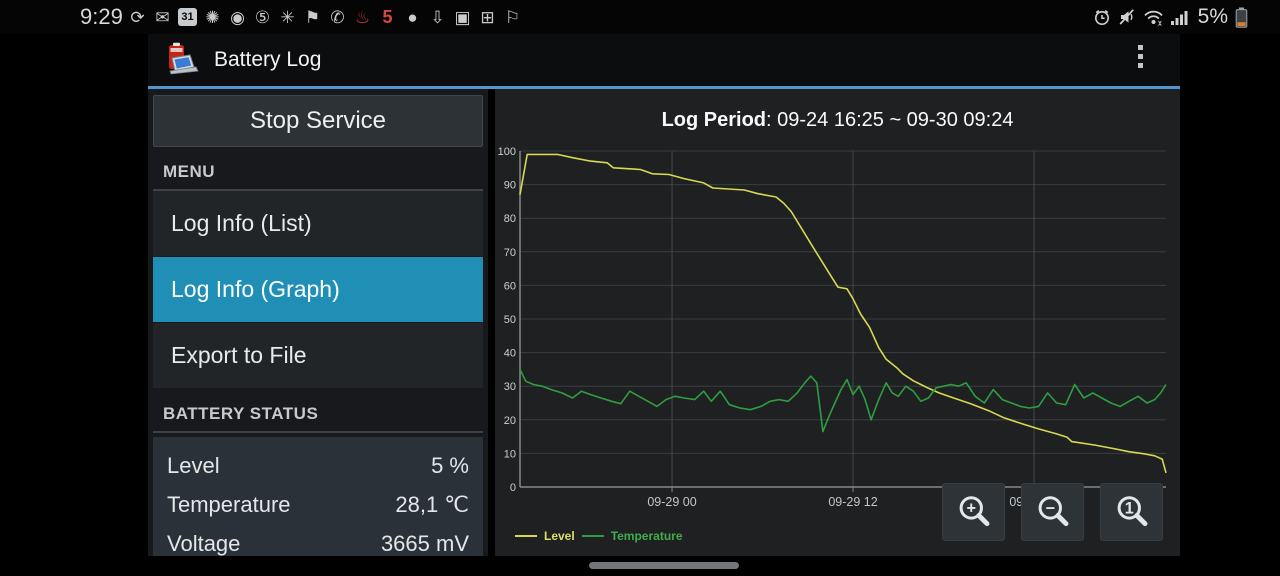 Image resolution: width=1280 pixels, height=576 pixels. Describe the element at coordinates (318, 504) in the screenshot. I see `battery-status-row: Temperature 28,1 ℃` at that location.